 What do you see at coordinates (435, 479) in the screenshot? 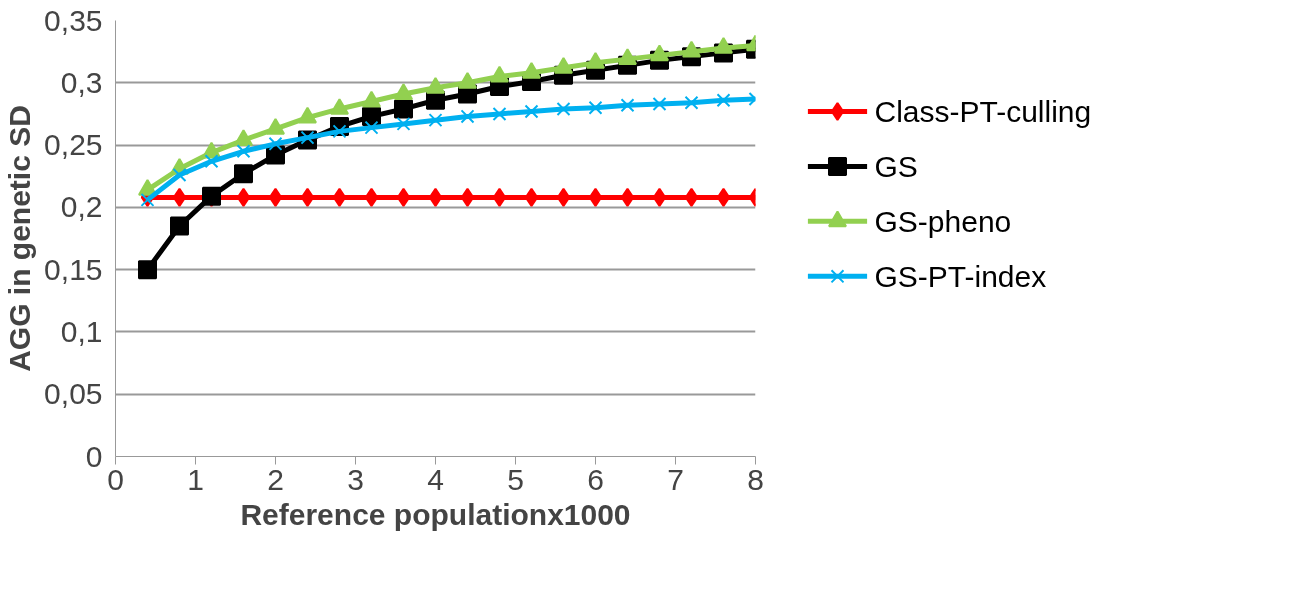
I see `x-tick-label: 4` at bounding box center [435, 479].